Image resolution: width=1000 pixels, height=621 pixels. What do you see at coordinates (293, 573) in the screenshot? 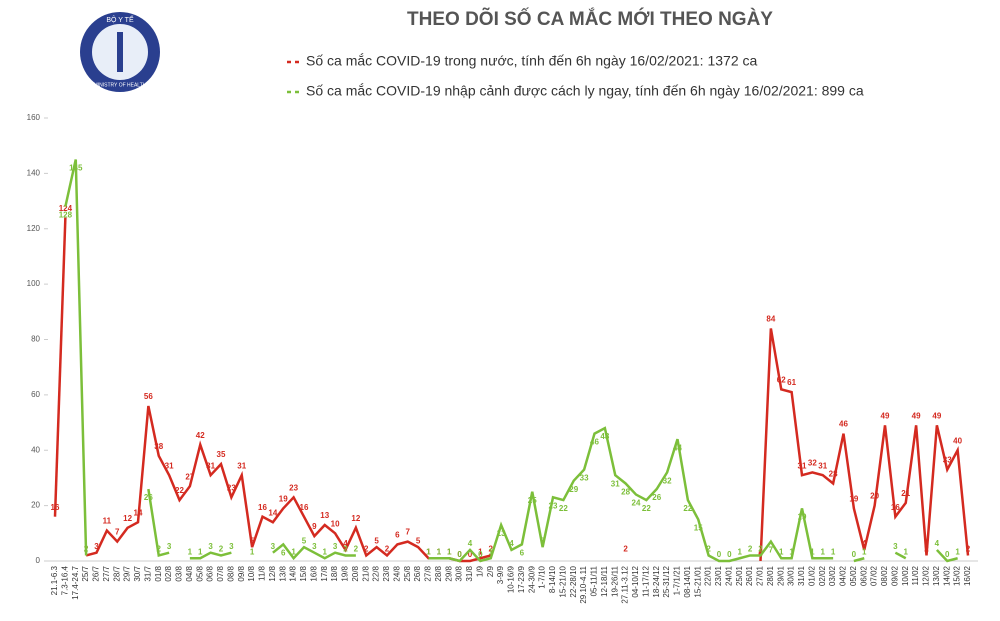
I see `x-tick-label: 14/8` at bounding box center [293, 573].